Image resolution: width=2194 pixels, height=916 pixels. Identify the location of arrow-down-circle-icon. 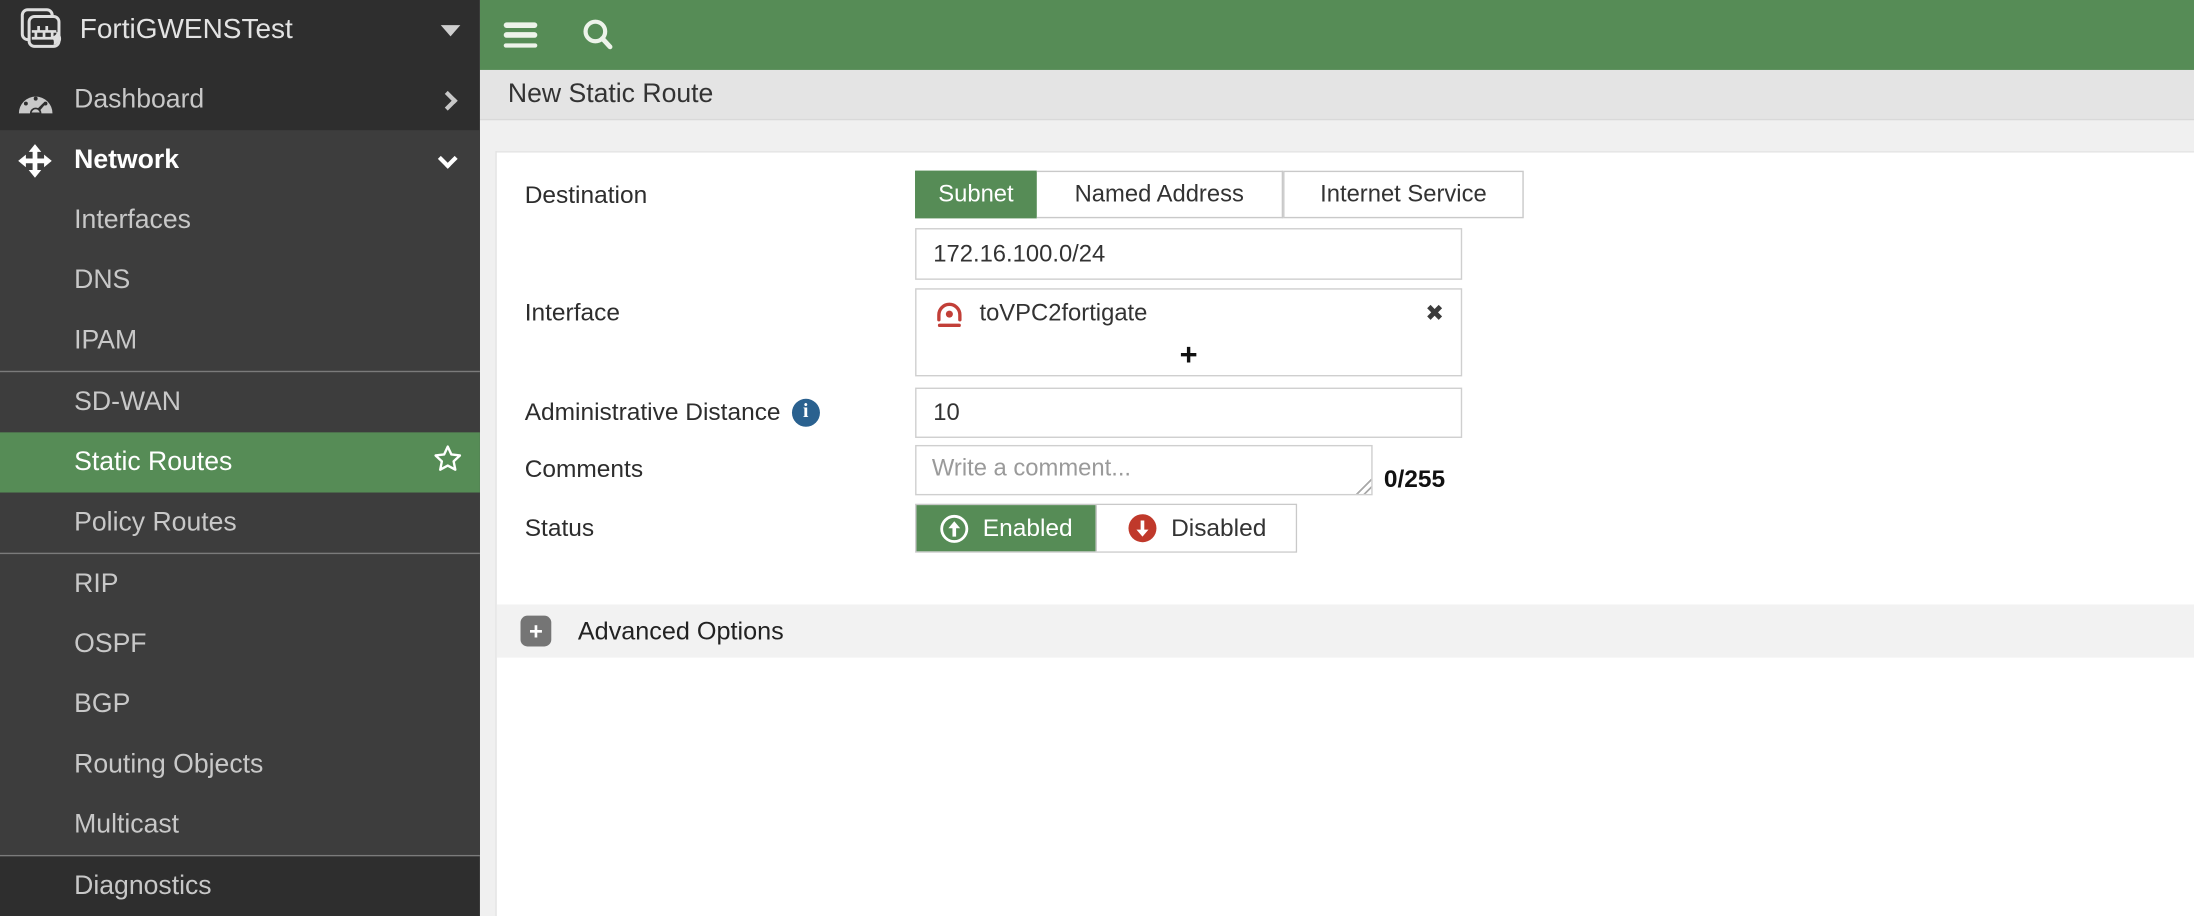
(1142, 528).